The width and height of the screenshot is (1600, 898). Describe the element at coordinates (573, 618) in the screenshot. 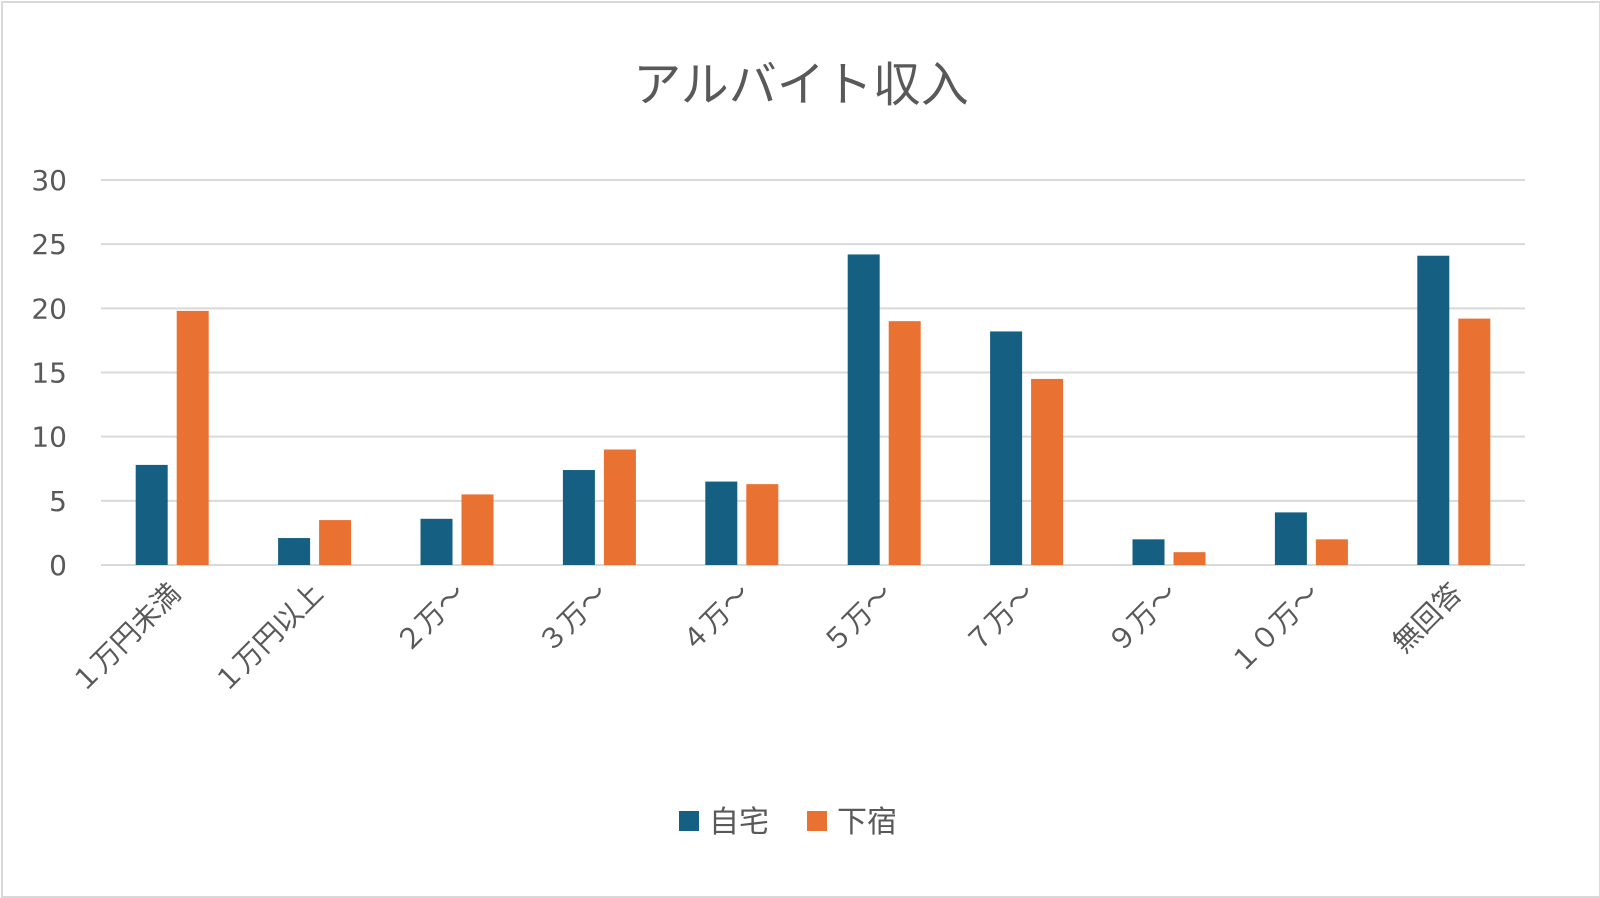

I see `x-category-label: ３万～` at that location.